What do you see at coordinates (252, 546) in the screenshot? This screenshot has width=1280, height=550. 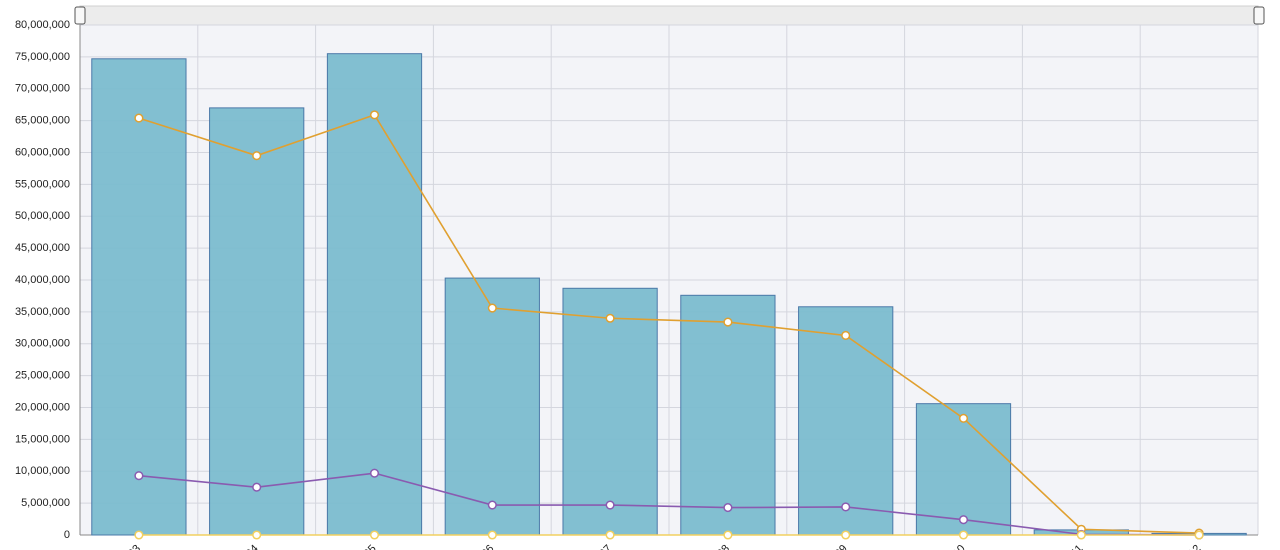 I see `x-tick-label: 04` at bounding box center [252, 546].